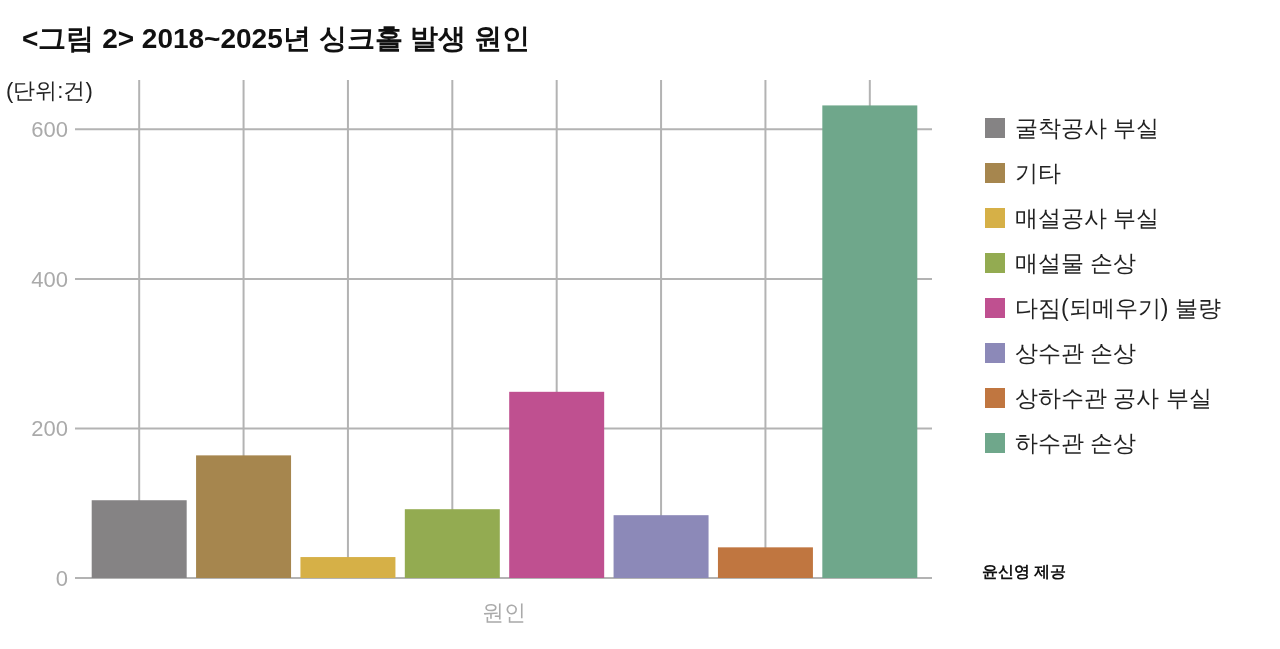  What do you see at coordinates (1103, 308) in the screenshot?
I see `legend-item: 다짐(되메우기) 불량` at bounding box center [1103, 308].